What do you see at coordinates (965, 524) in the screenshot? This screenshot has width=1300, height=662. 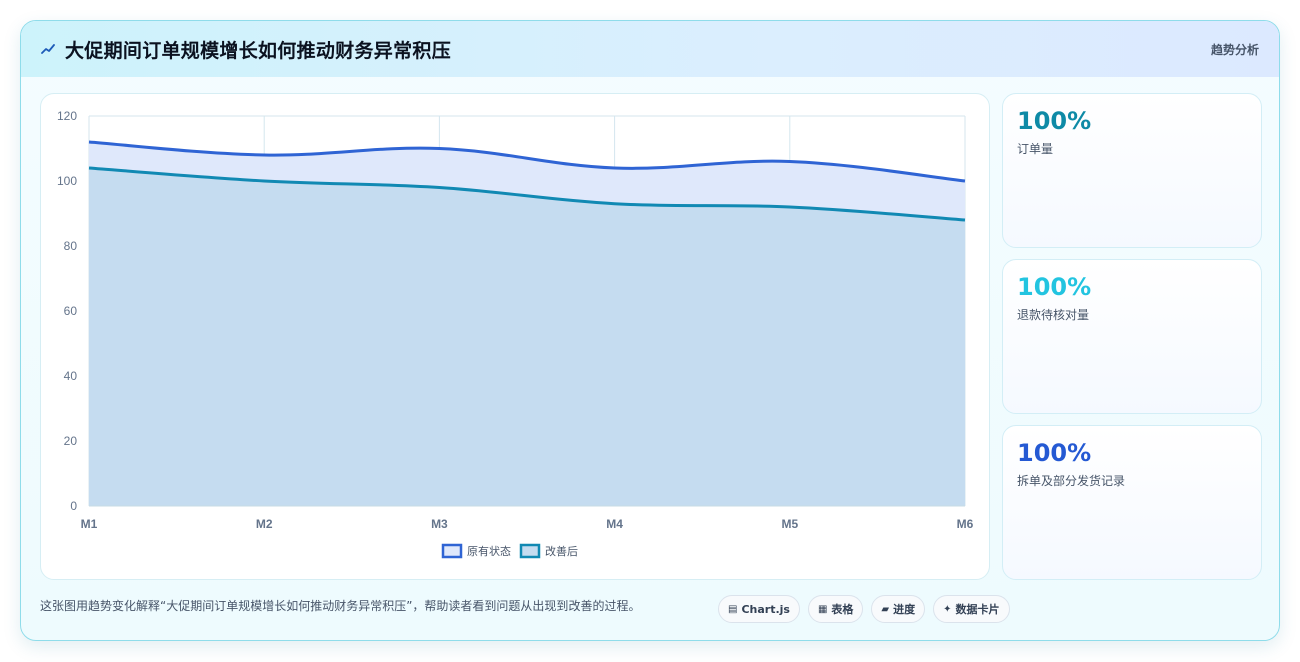 I see `x-tick-label: M6` at bounding box center [965, 524].